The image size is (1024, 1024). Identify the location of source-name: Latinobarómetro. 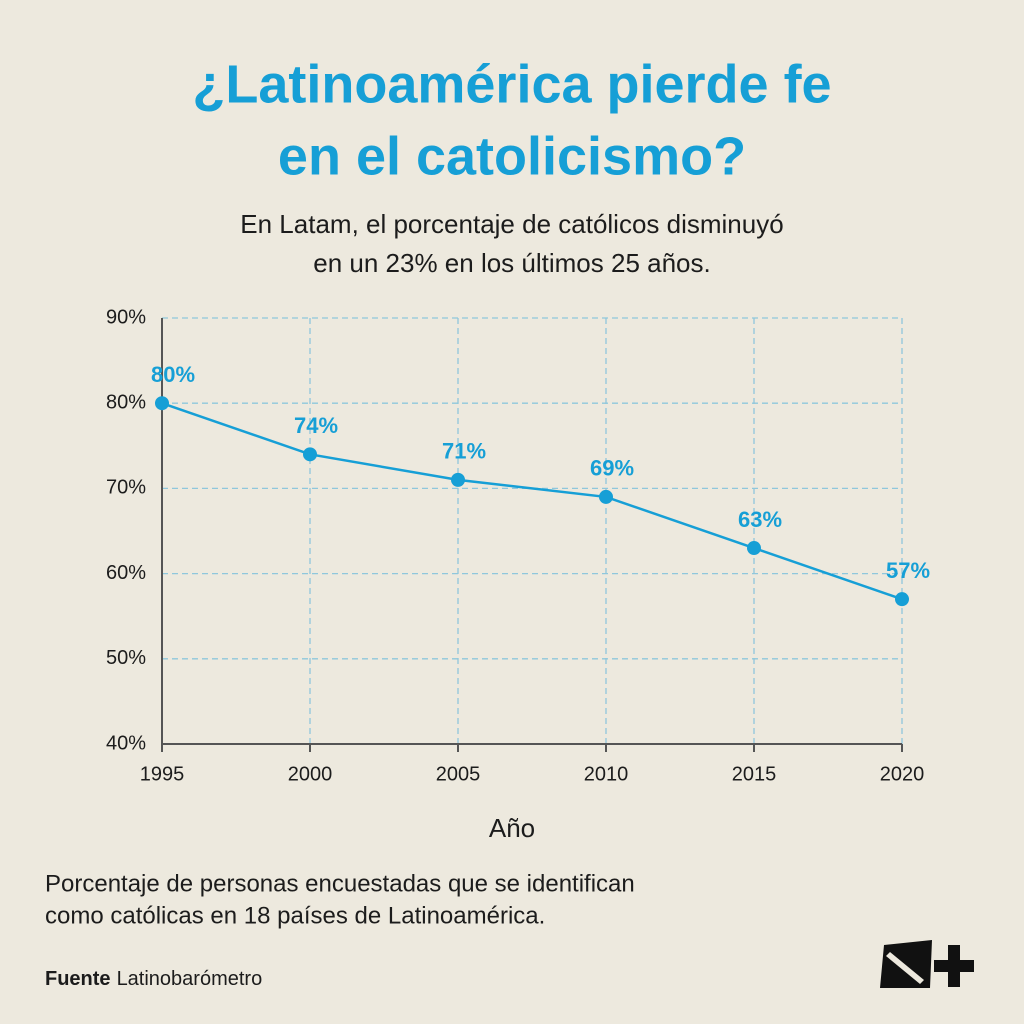
(190, 979).